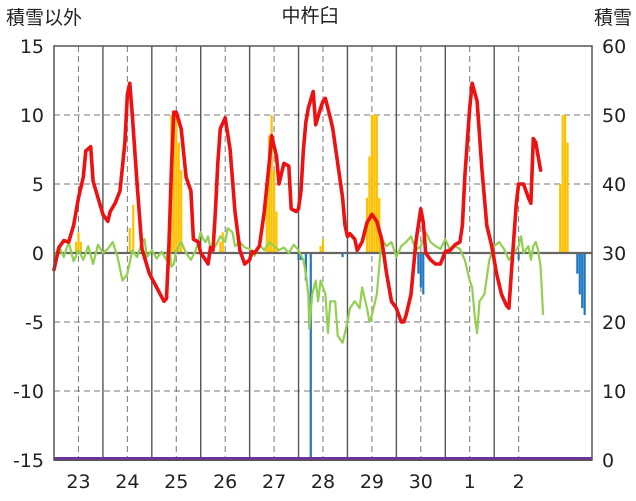  I want to click on y-right-tick-label: 0, so click(608, 461).